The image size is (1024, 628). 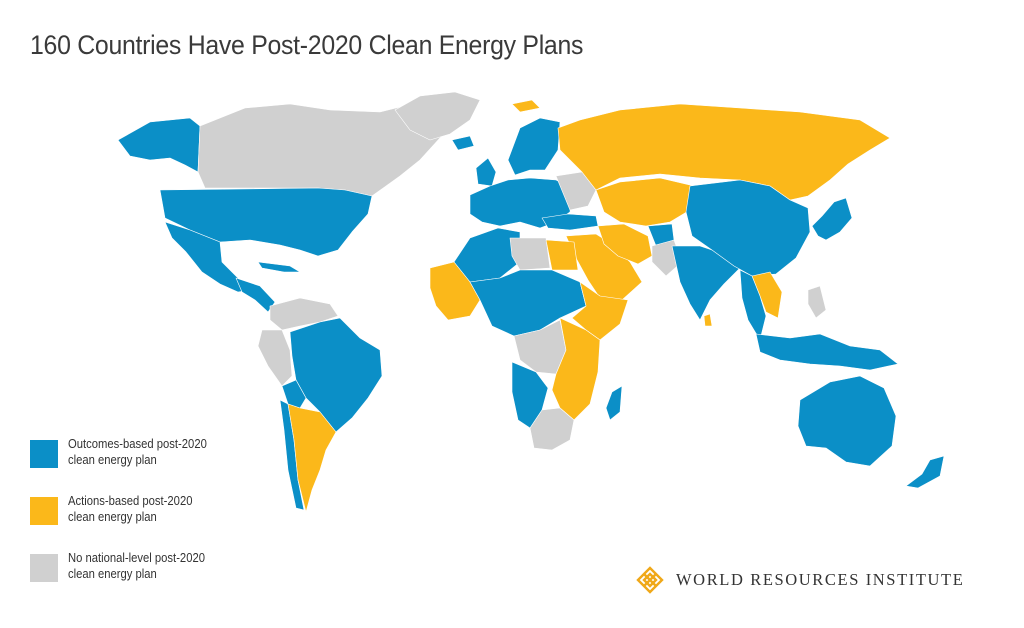 I want to click on legend-swatch-none, so click(x=44, y=568).